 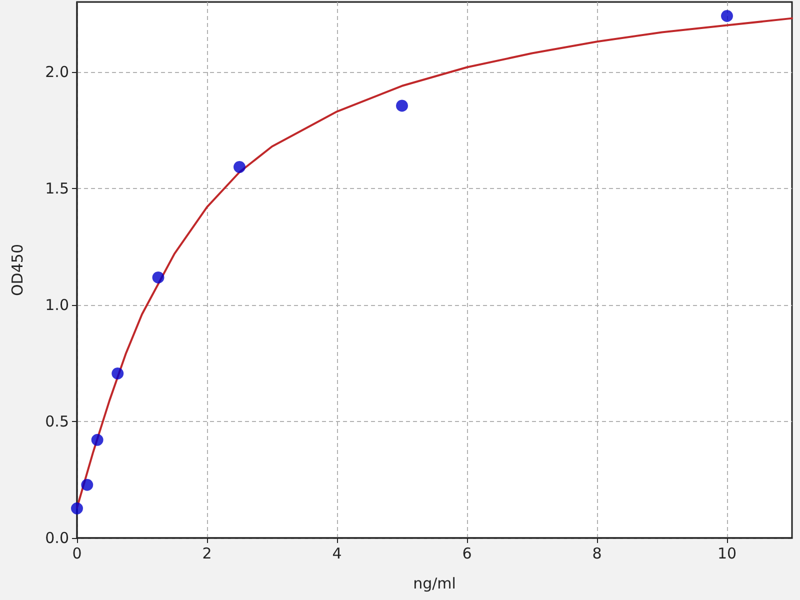 What do you see at coordinates (727, 553) in the screenshot?
I see `x-tick-label: 10` at bounding box center [727, 553].